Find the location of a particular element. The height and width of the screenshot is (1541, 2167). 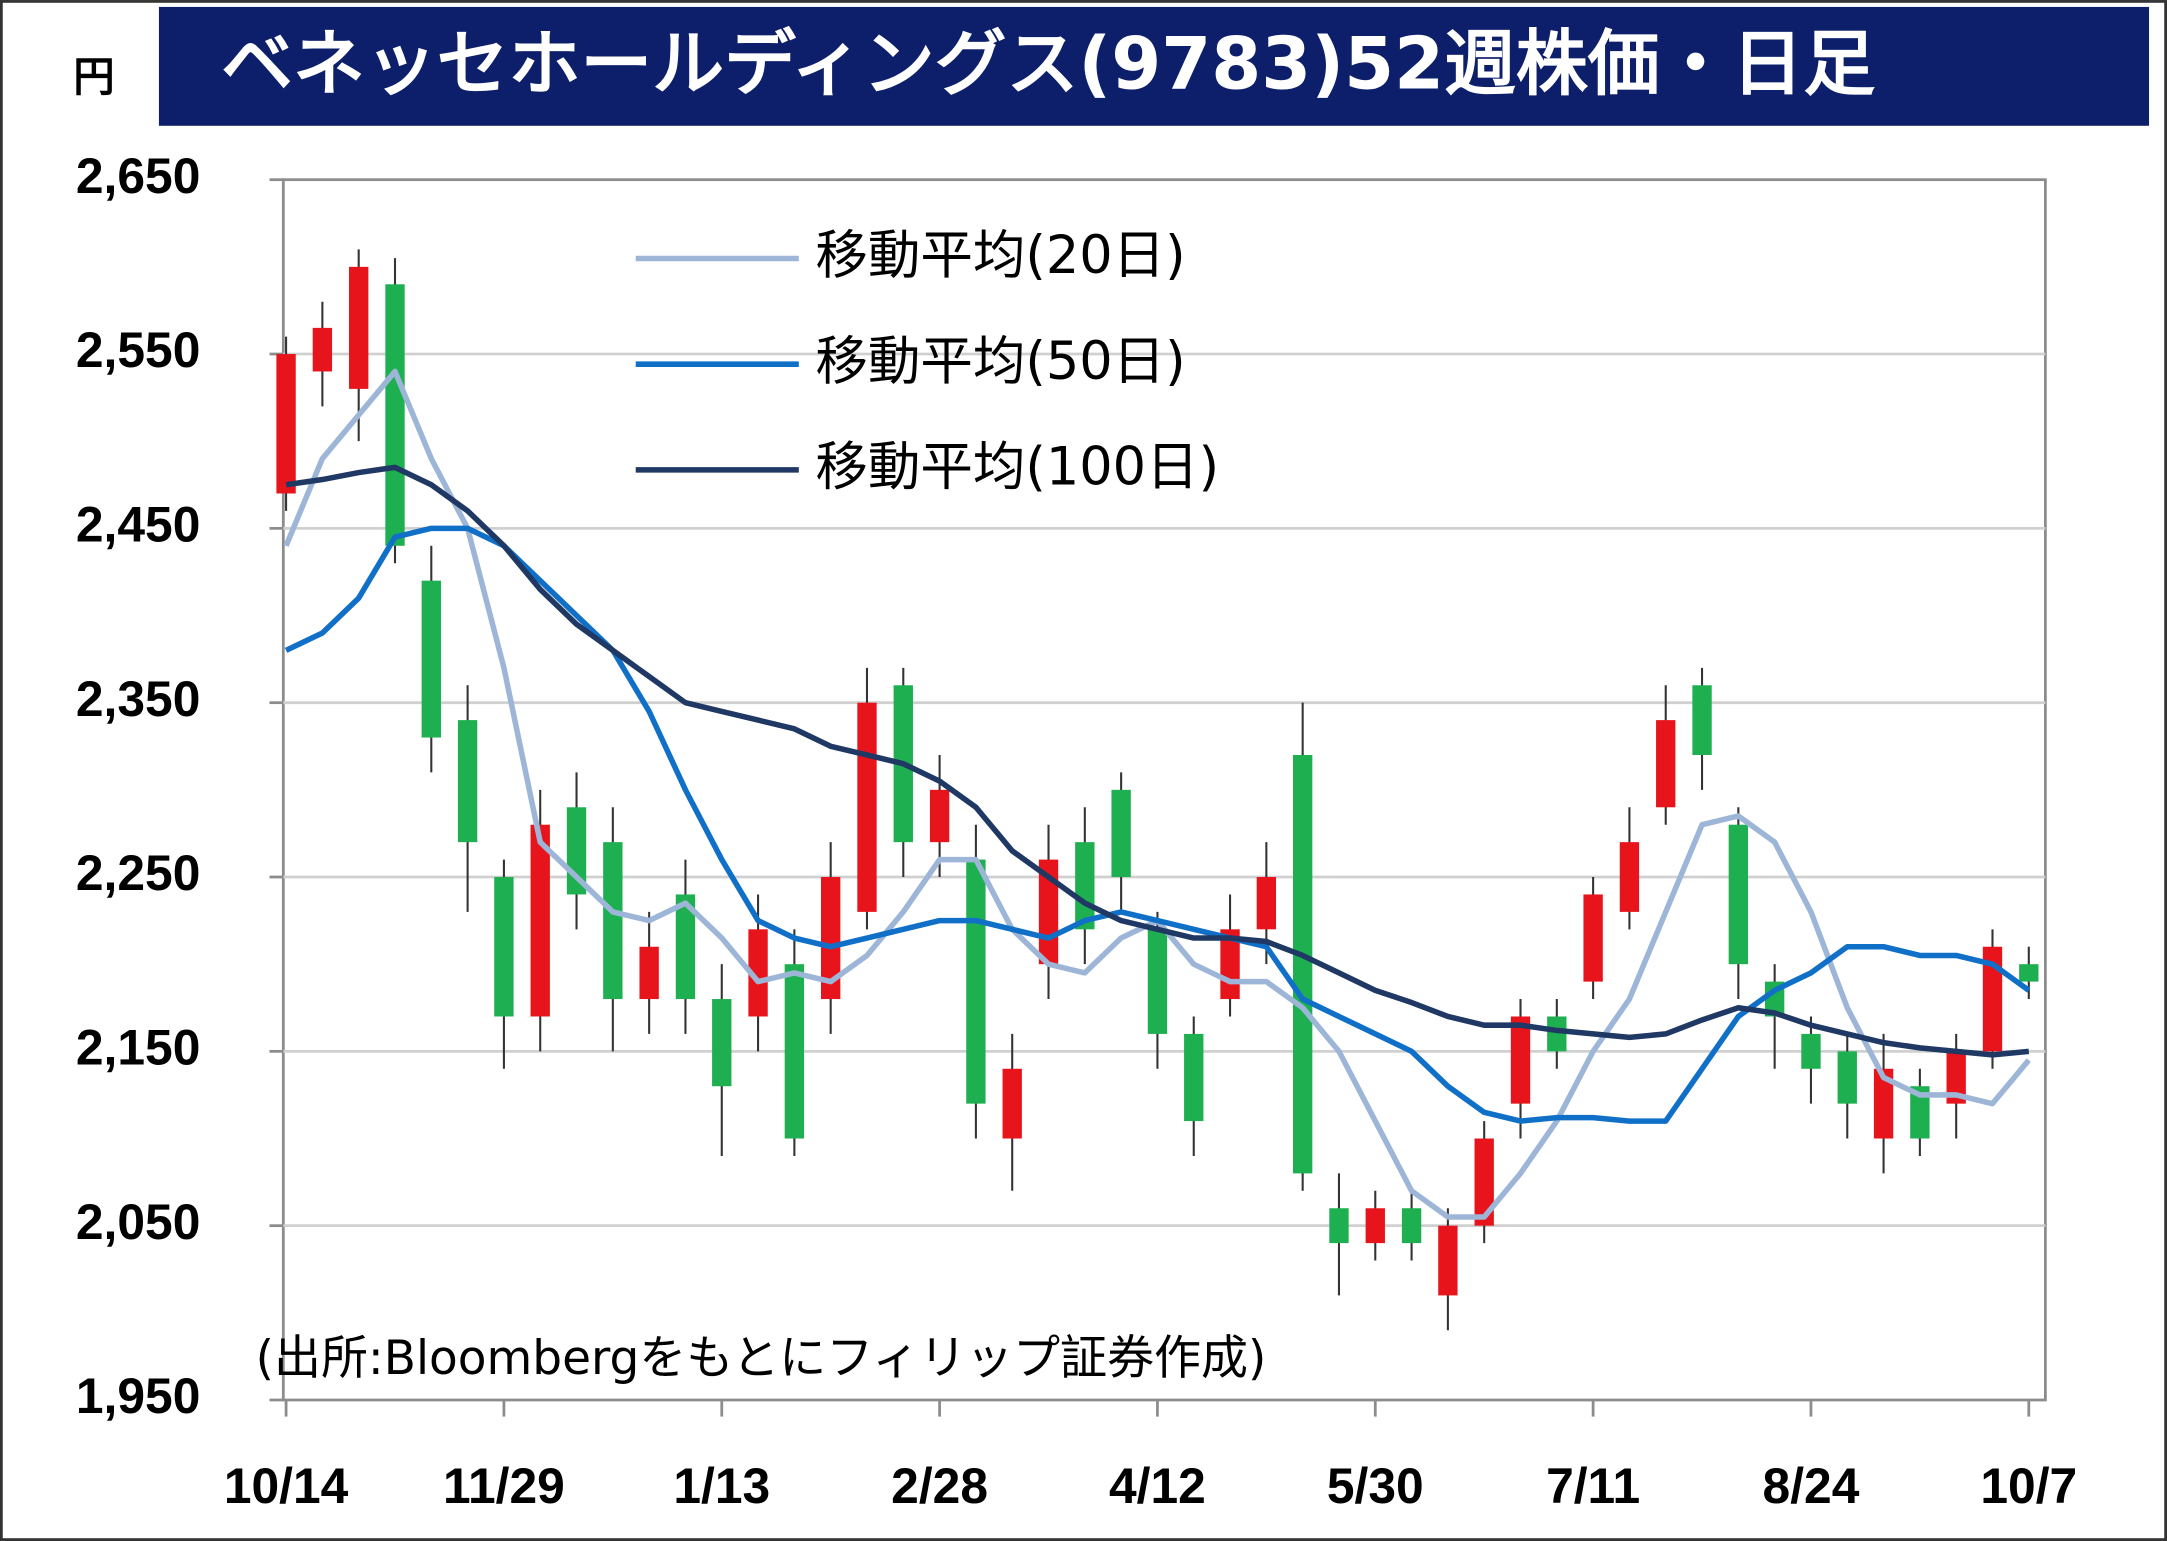

y-tick-label: 2,450 is located at coordinates (138, 524).